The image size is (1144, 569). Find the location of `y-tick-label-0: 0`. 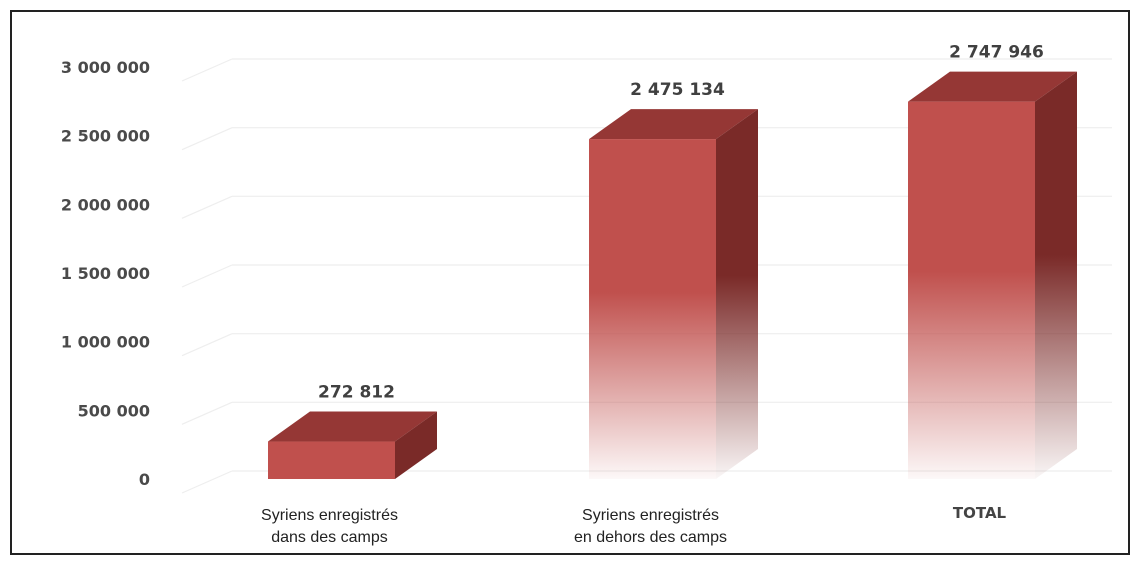

y-tick-label-0: 0 is located at coordinates (144, 479).